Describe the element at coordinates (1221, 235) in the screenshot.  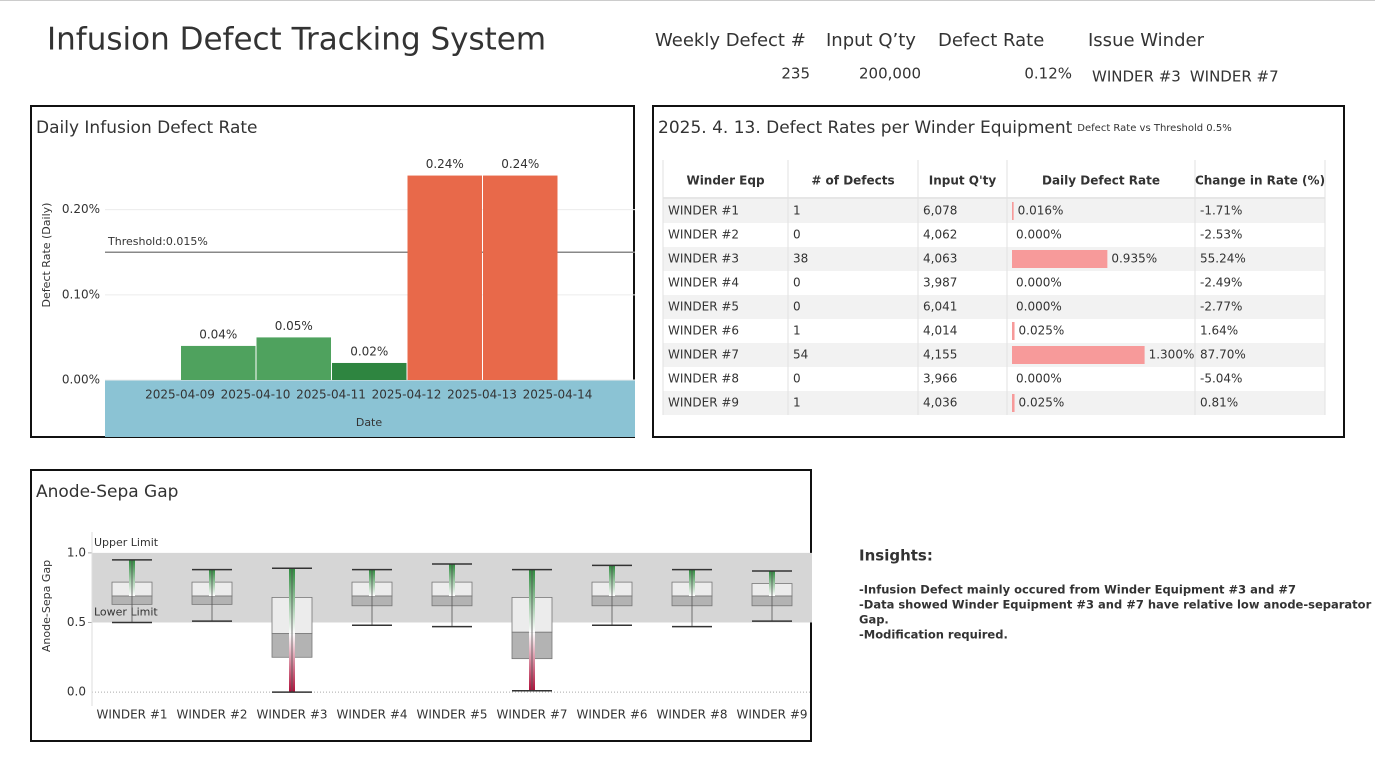
I see `cell: -2.53%` at that location.